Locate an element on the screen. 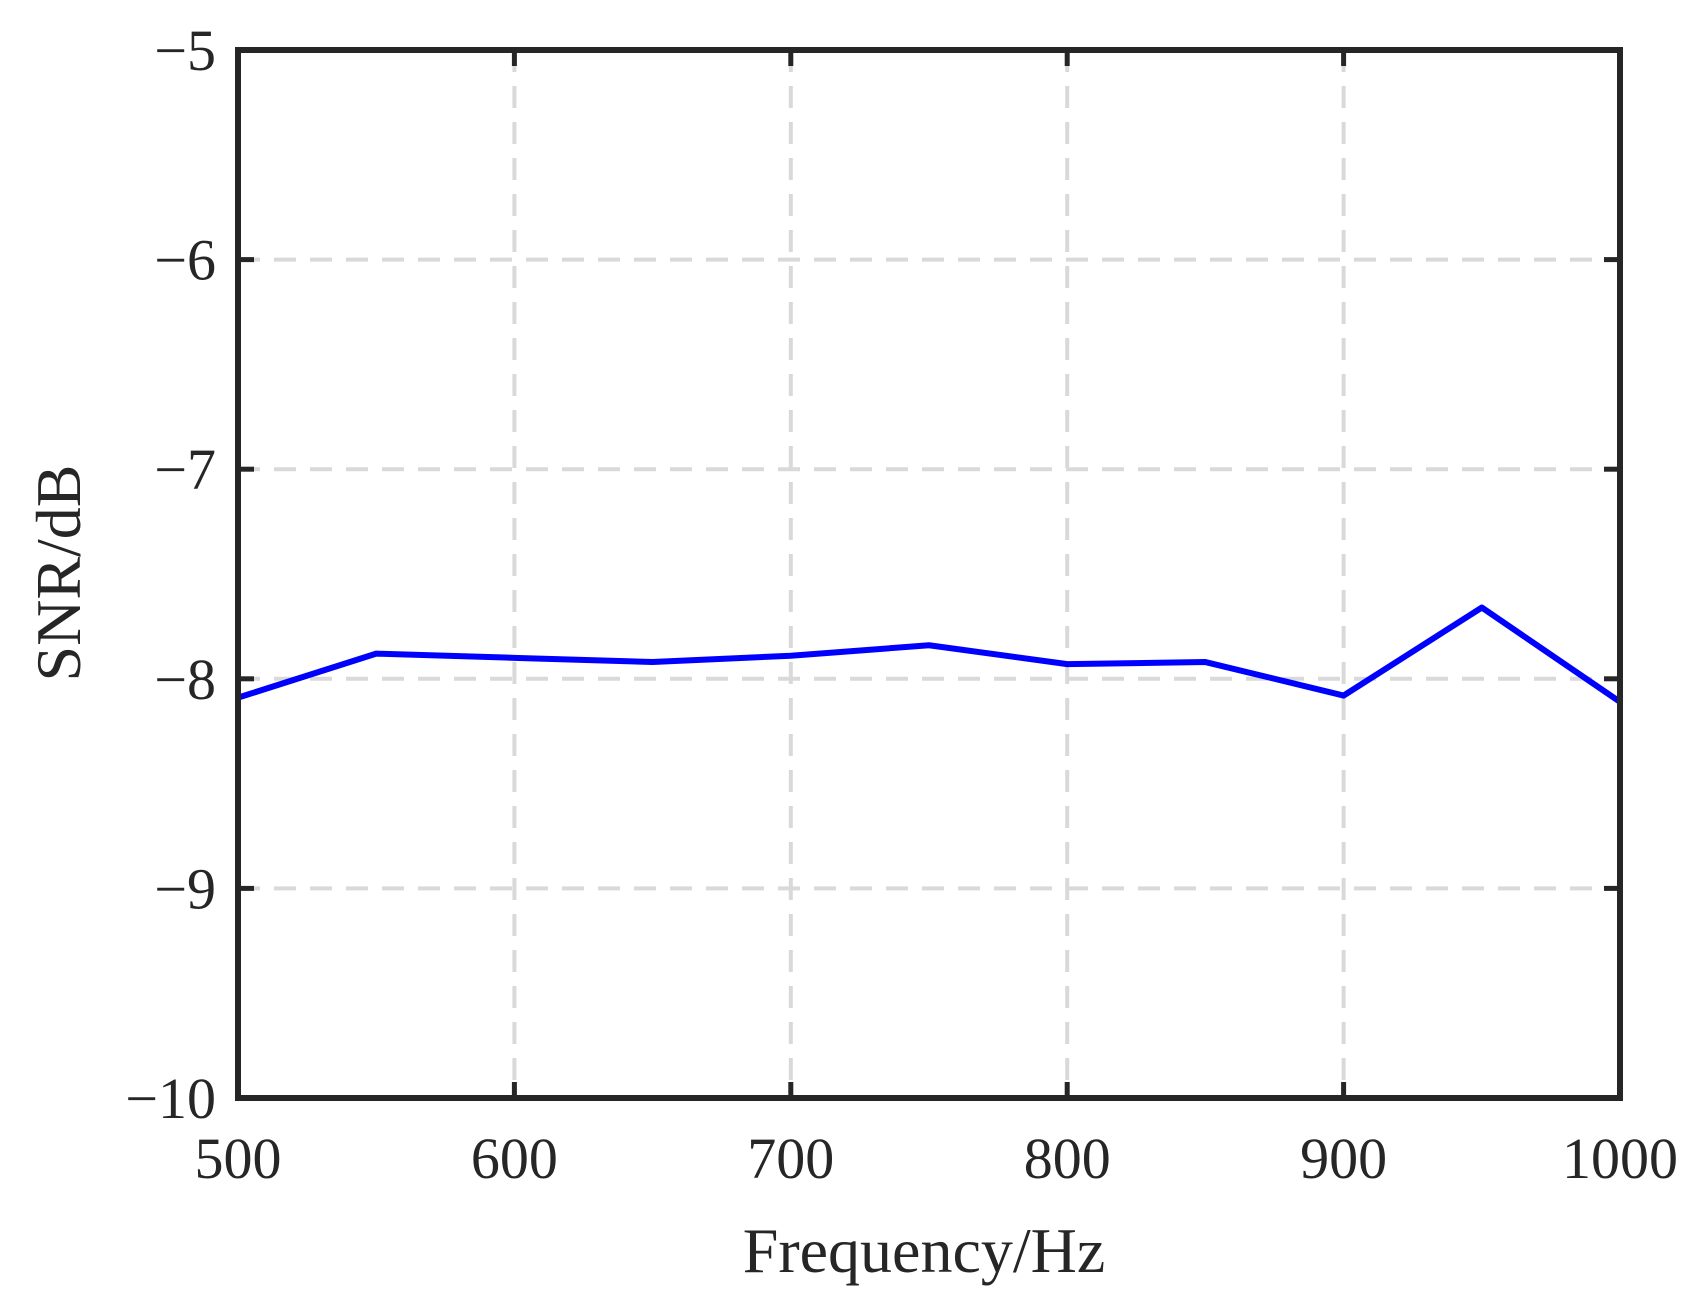 This screenshot has height=1311, width=1695. y-tick-label: −6 is located at coordinates (185, 260).